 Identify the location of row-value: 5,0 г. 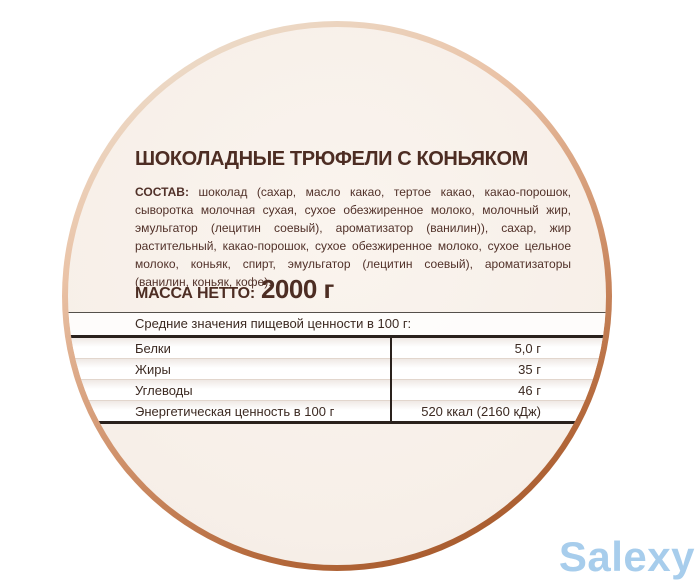
(527, 348).